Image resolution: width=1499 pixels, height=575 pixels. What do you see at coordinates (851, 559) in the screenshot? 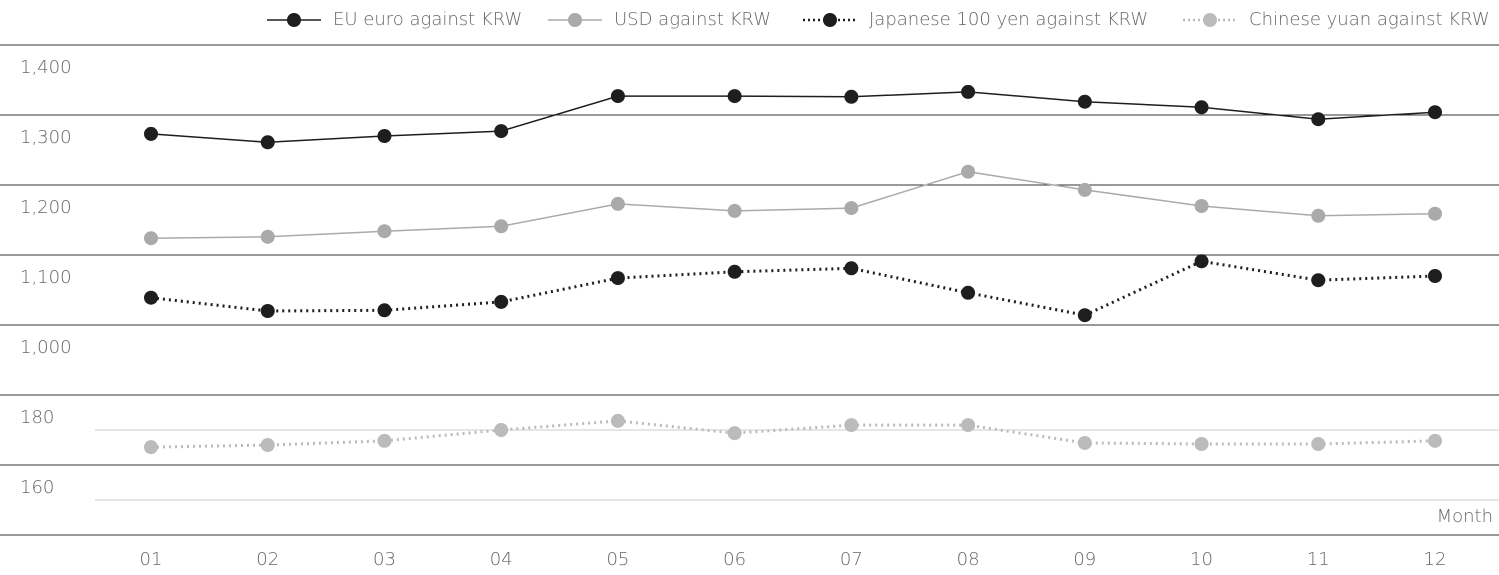
I see `x-tick-label: 07` at bounding box center [851, 559].